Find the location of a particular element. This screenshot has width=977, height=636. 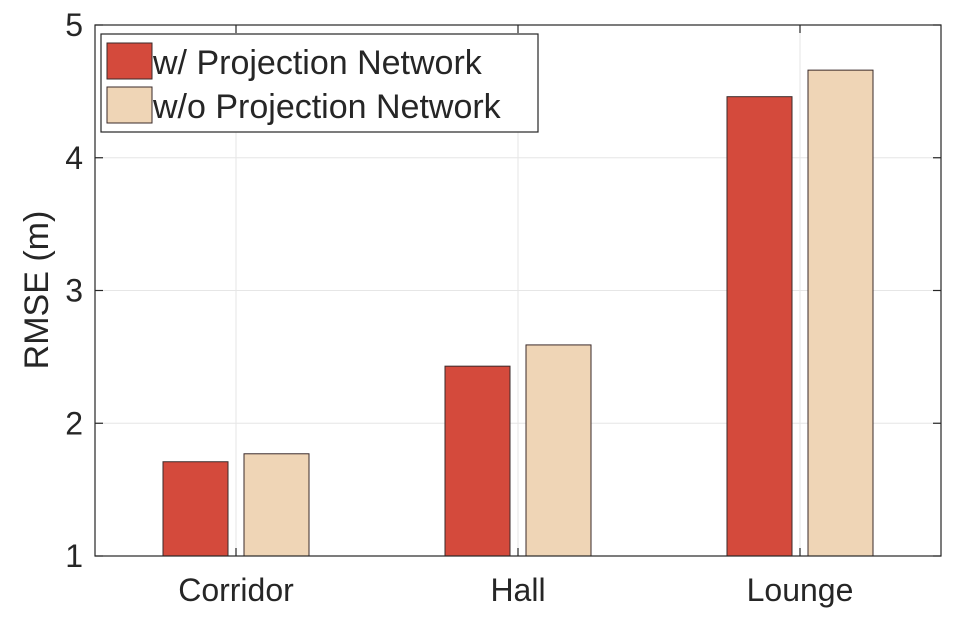

x-tick-label-hall: Hall is located at coordinates (517, 590).